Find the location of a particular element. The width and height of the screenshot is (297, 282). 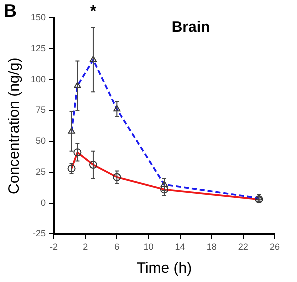

y-tick-label: 100 is located at coordinates (38, 79).